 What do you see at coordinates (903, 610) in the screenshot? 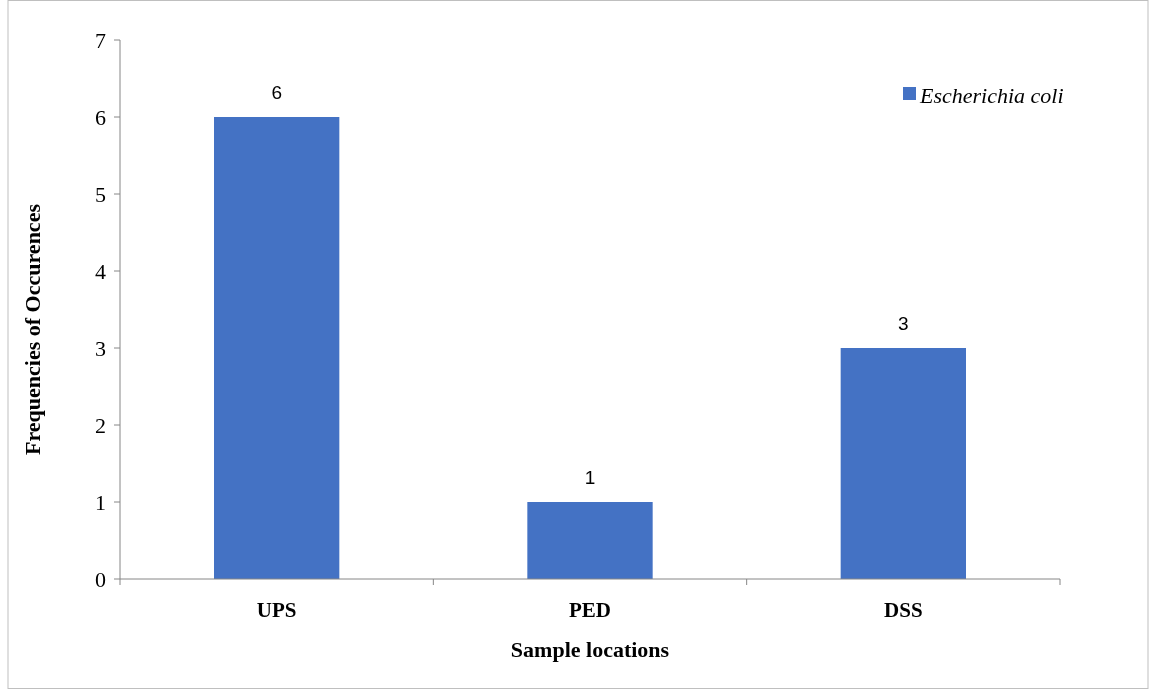
I see `x-tick-label: DSS` at bounding box center [903, 610].